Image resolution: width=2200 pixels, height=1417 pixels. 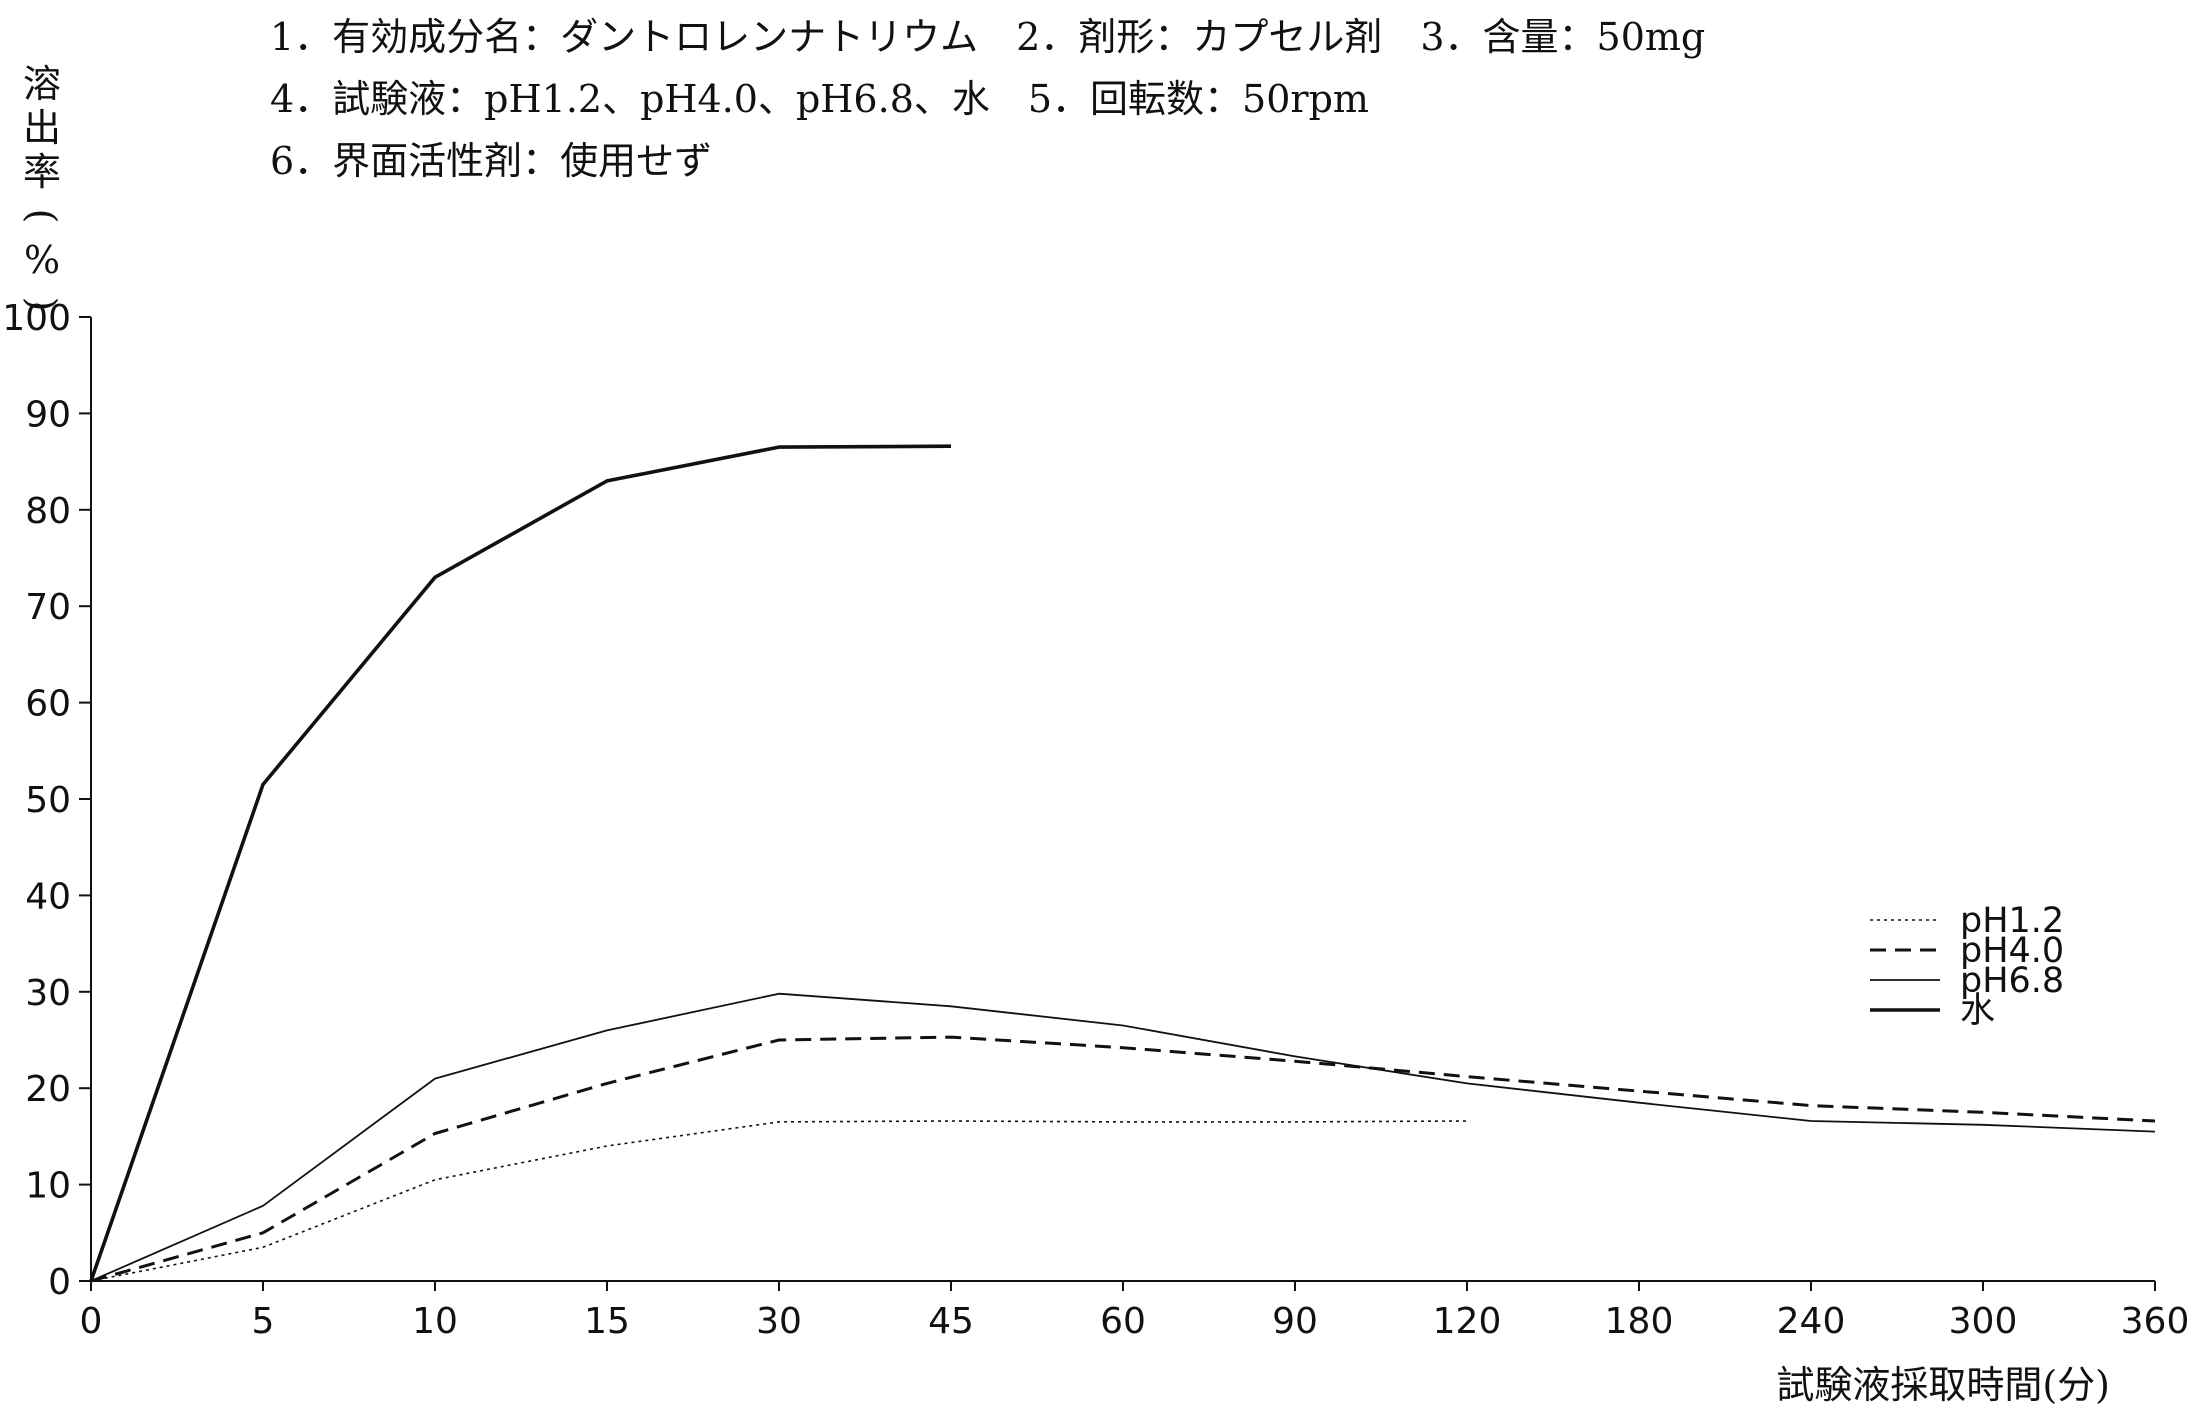 I want to click on condition-line-2: 4．試験液：pH1.2、pH4.0、pH6.8、水 5．回転数：50rpm, so click(x=819, y=99).